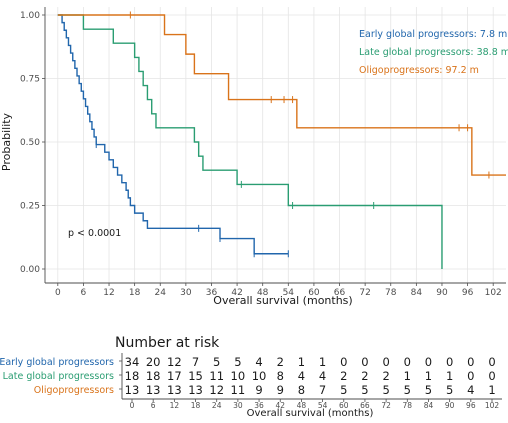 This screenshot has height=423, width=508. I want to click on risk-count-early: 7, so click(195, 362).